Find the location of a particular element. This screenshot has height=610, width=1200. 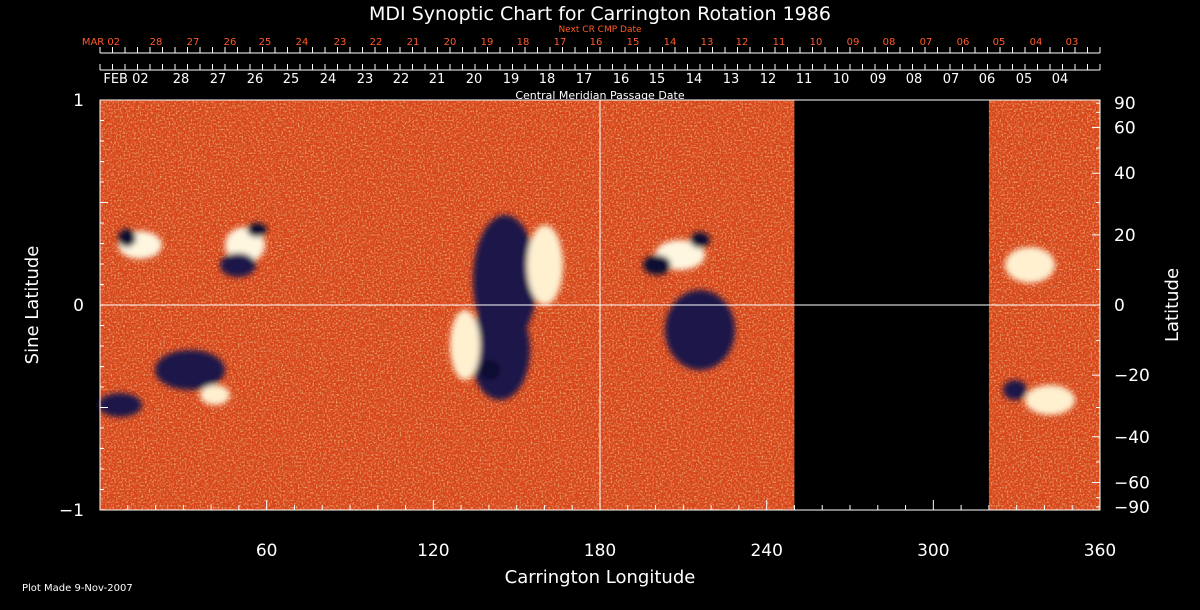

y-right-tick-label: −40 is located at coordinates (1132, 438).